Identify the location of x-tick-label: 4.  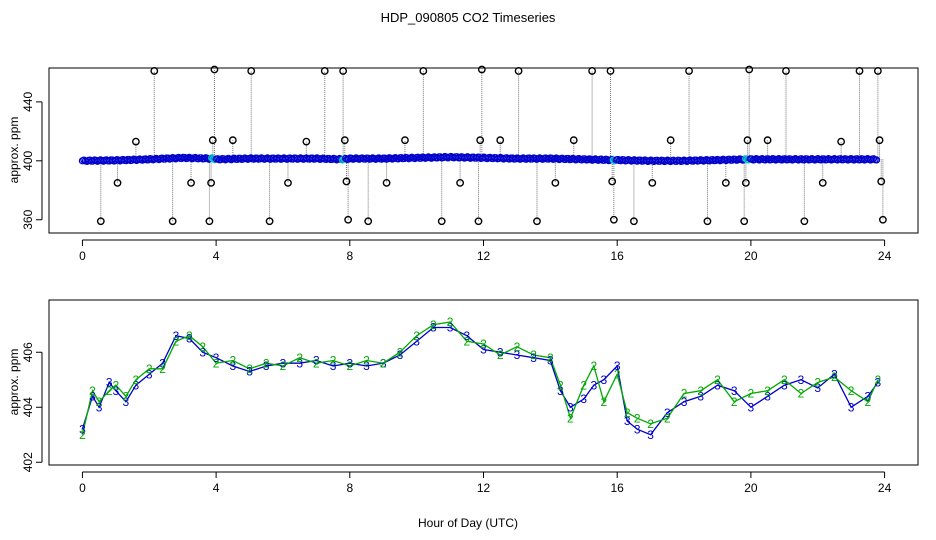
(216, 256).